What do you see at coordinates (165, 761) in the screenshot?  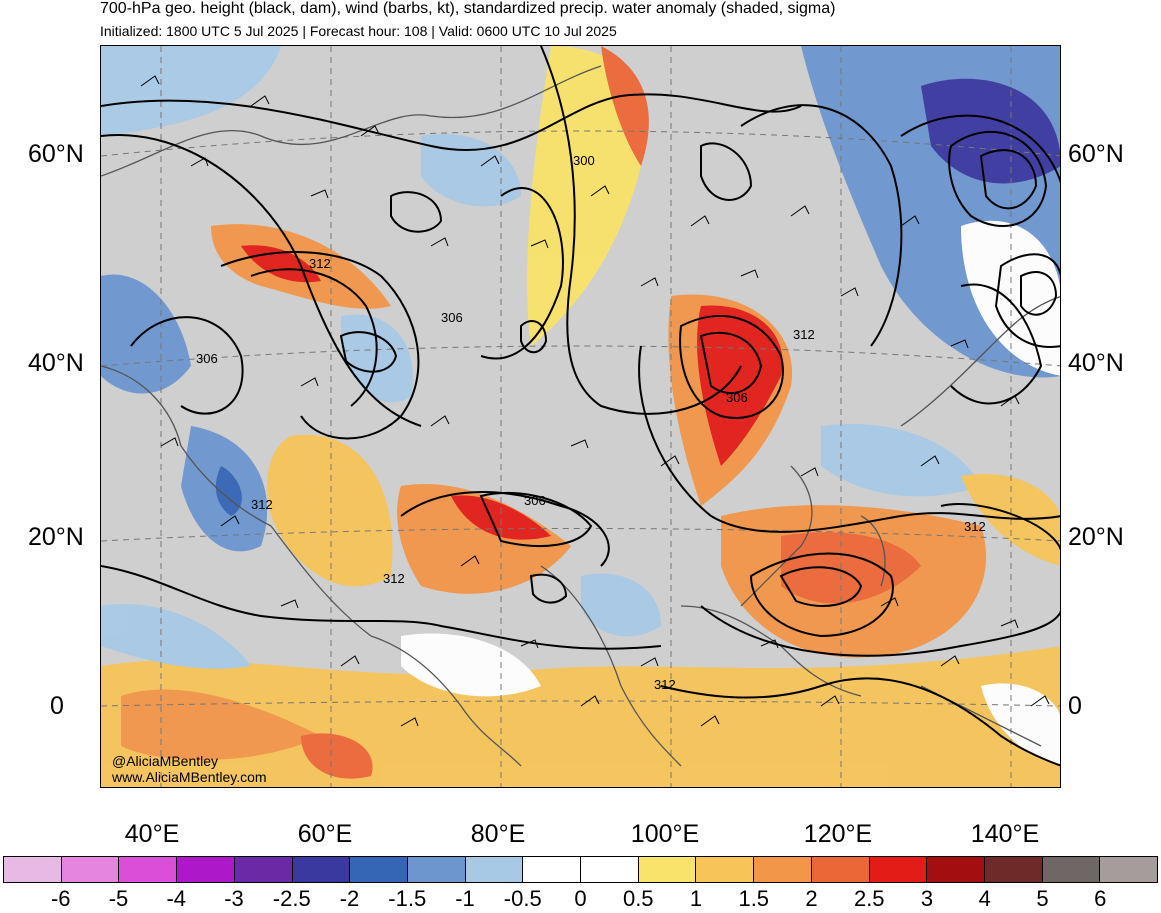 I see `credit-handle: @AliciaMBentley` at bounding box center [165, 761].